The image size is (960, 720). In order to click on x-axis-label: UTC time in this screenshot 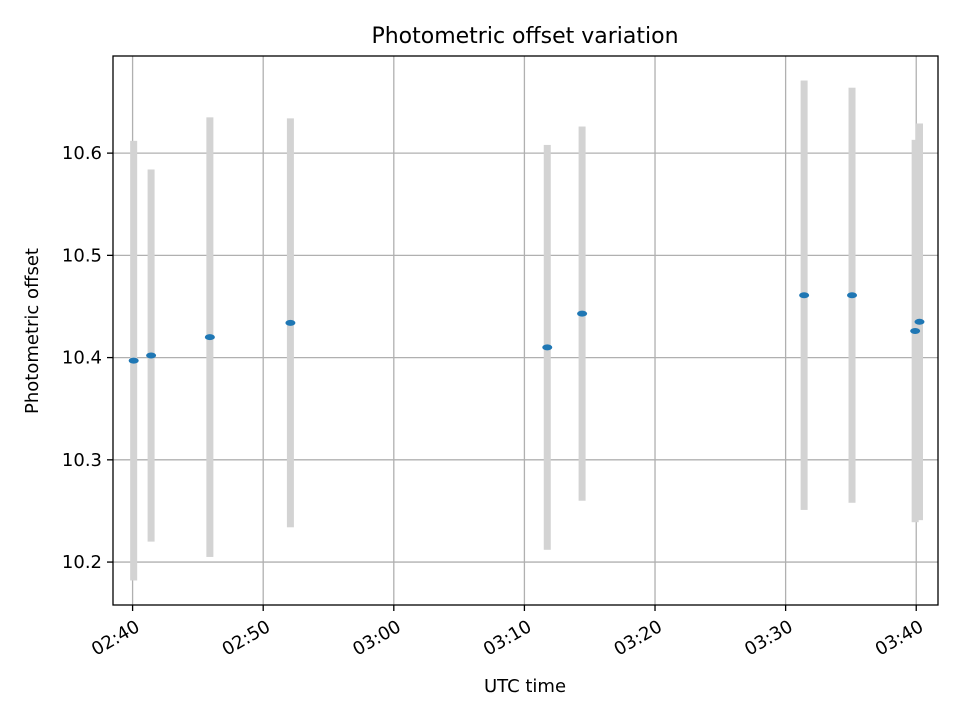, I will do `click(525, 686)`.